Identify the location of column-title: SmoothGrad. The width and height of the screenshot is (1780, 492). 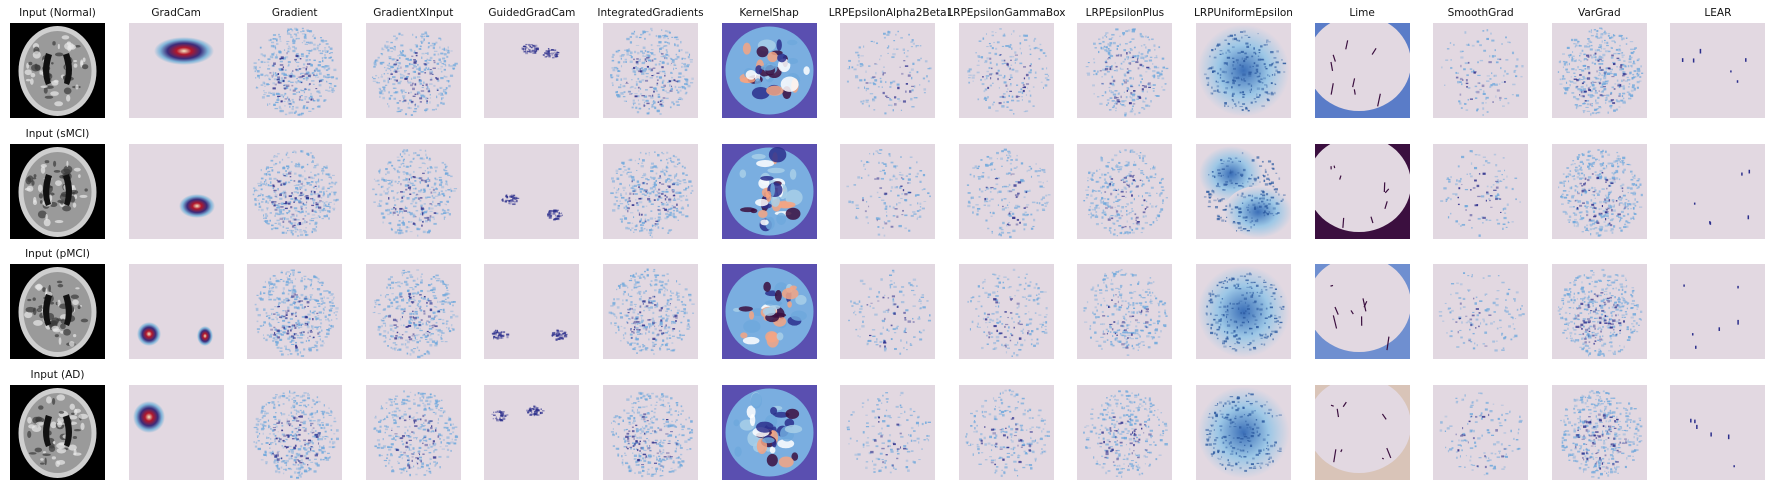
(1480, 13).